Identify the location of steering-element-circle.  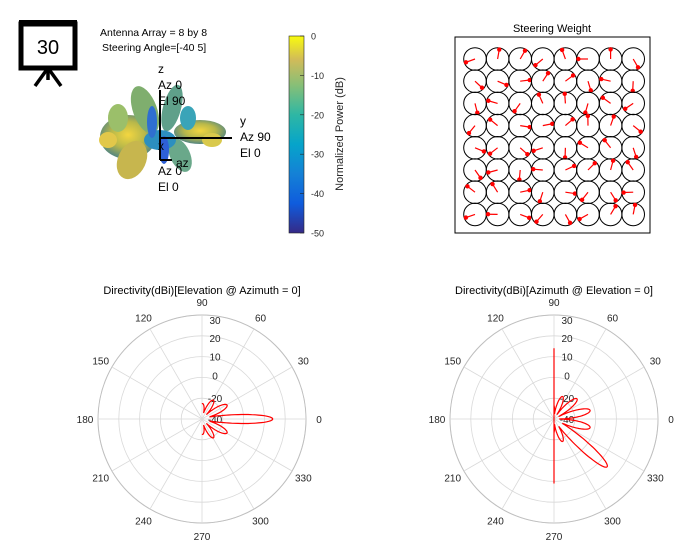
(633, 214).